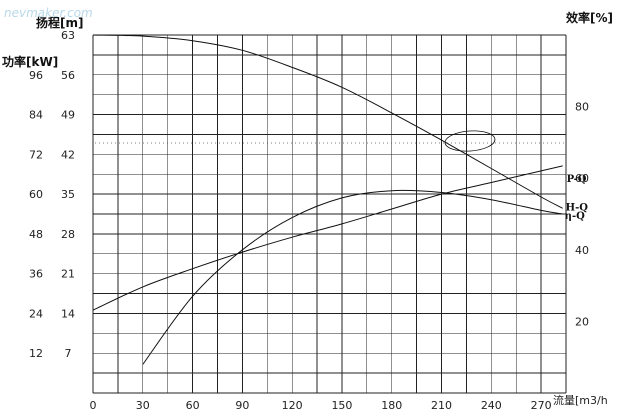  What do you see at coordinates (577, 207) in the screenshot?
I see `h-q-label: H-Q` at bounding box center [577, 207].